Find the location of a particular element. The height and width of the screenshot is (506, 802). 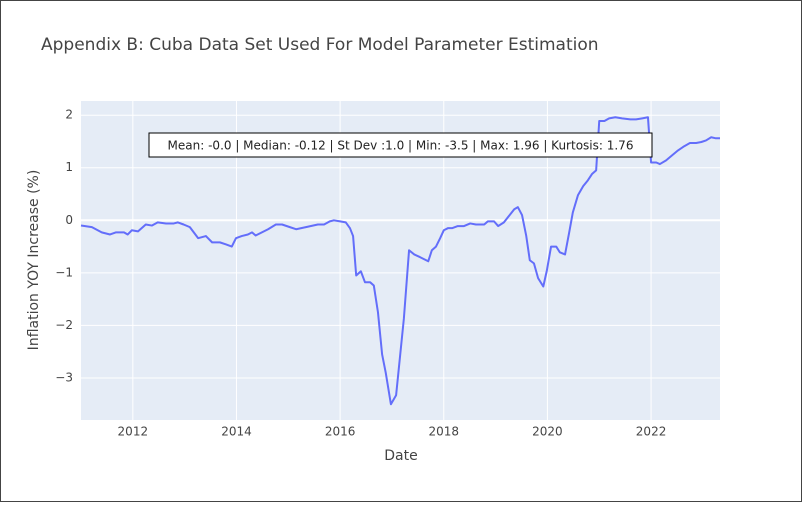

y-tick-label: −1 is located at coordinates (64, 272).